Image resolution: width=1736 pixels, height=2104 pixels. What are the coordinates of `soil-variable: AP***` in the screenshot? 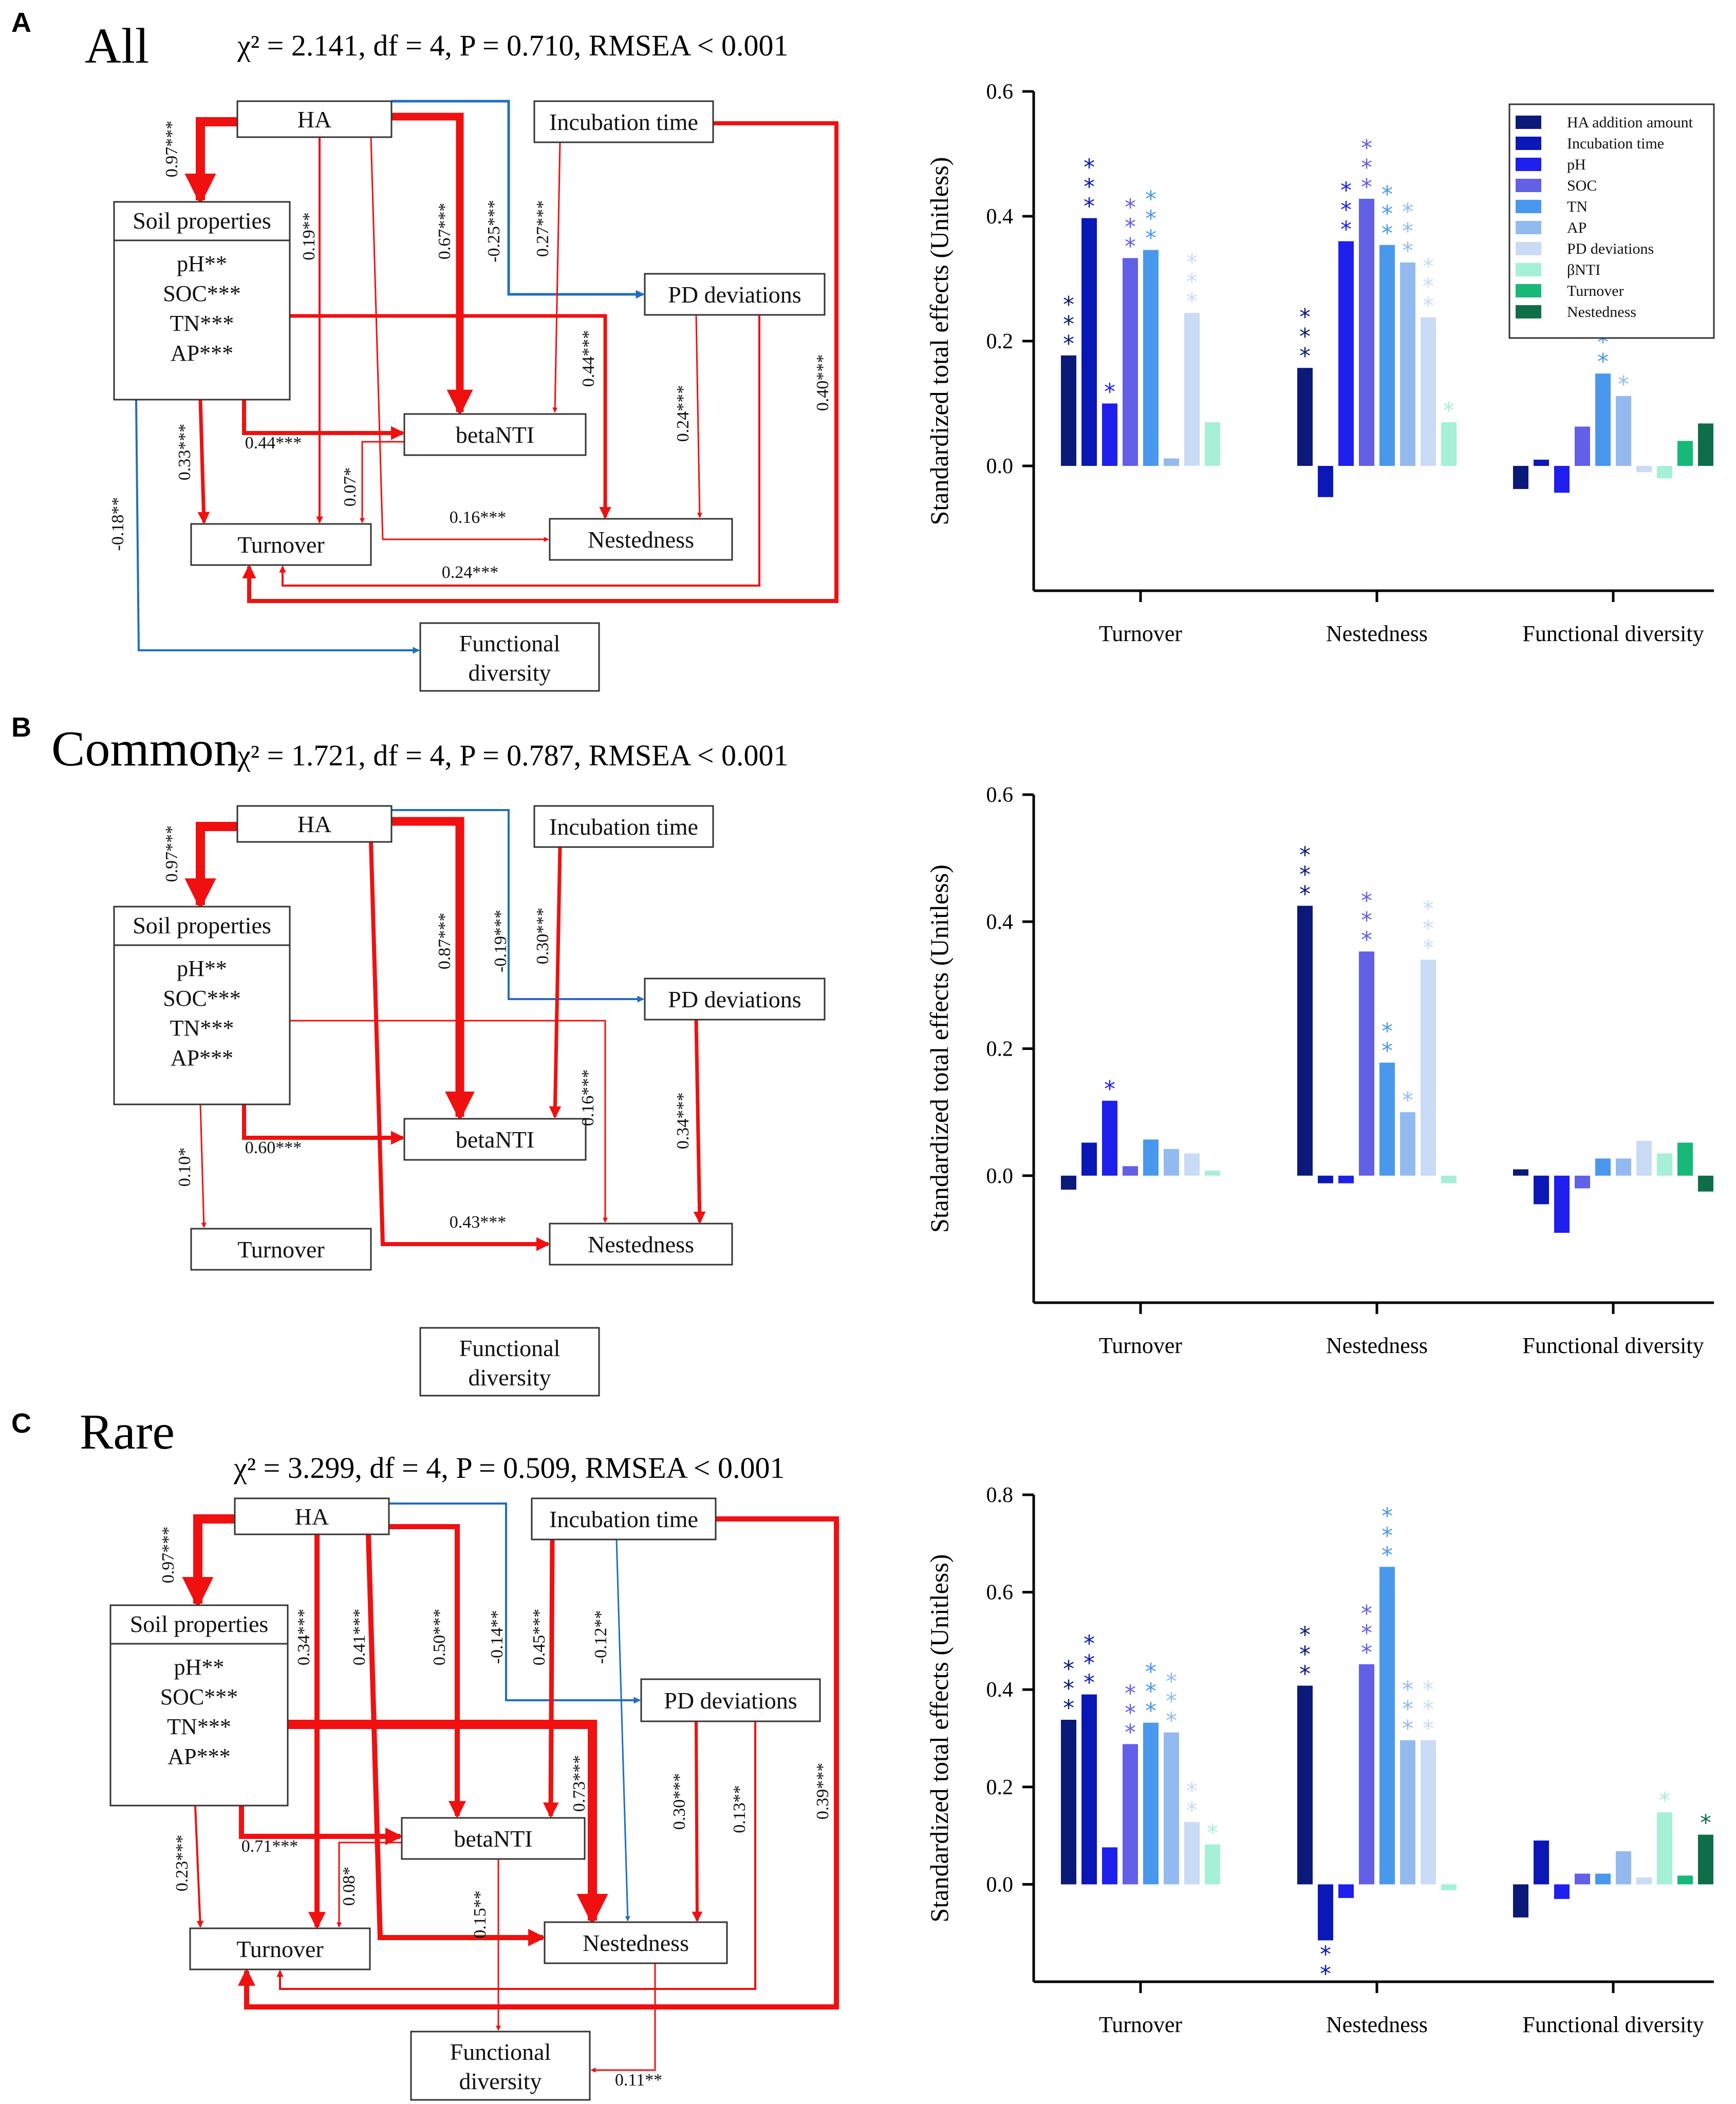 It's located at (202, 353).